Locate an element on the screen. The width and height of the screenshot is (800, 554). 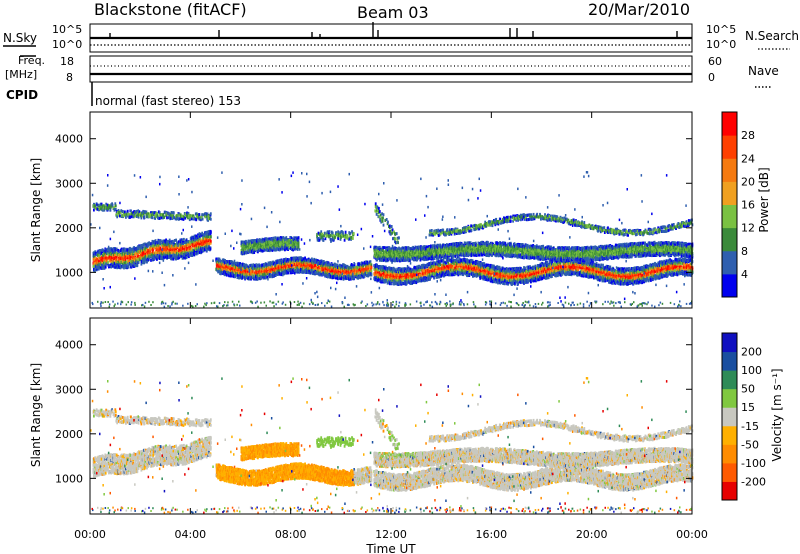
nave-tick-high: 60 is located at coordinates (715, 61).